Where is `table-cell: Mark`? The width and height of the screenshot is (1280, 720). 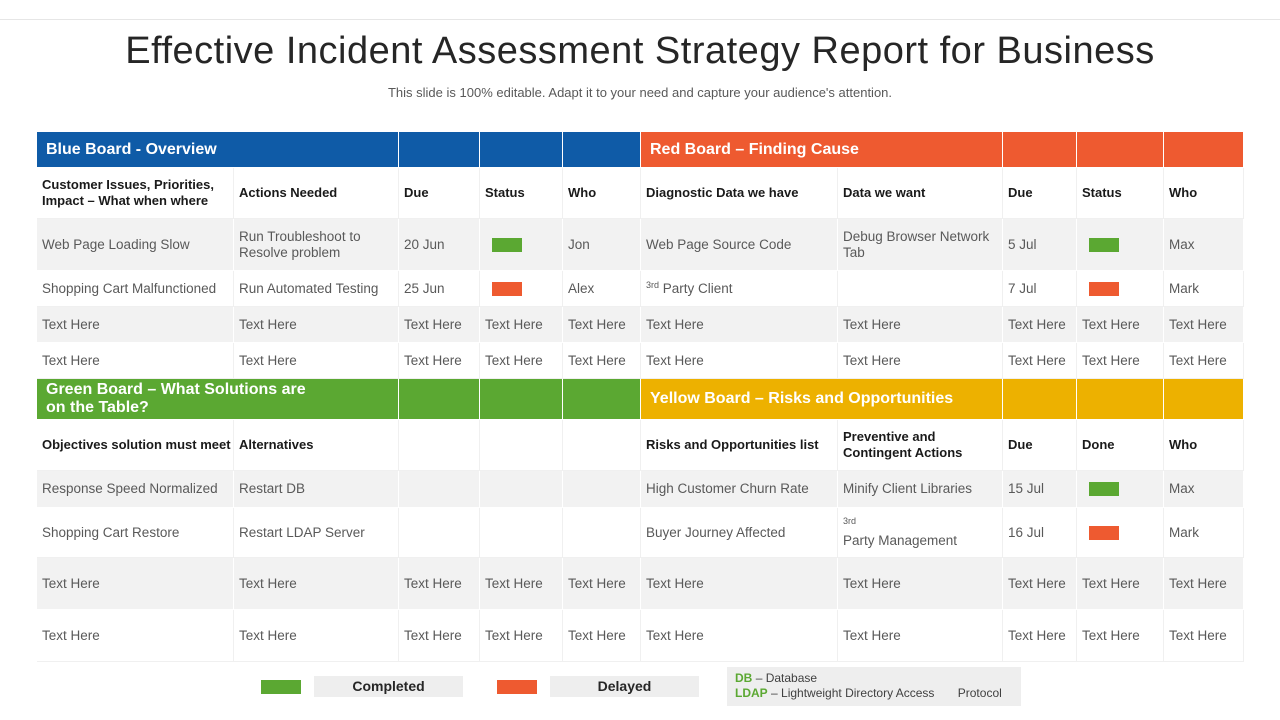
table-cell: Mark is located at coordinates (1204, 289).